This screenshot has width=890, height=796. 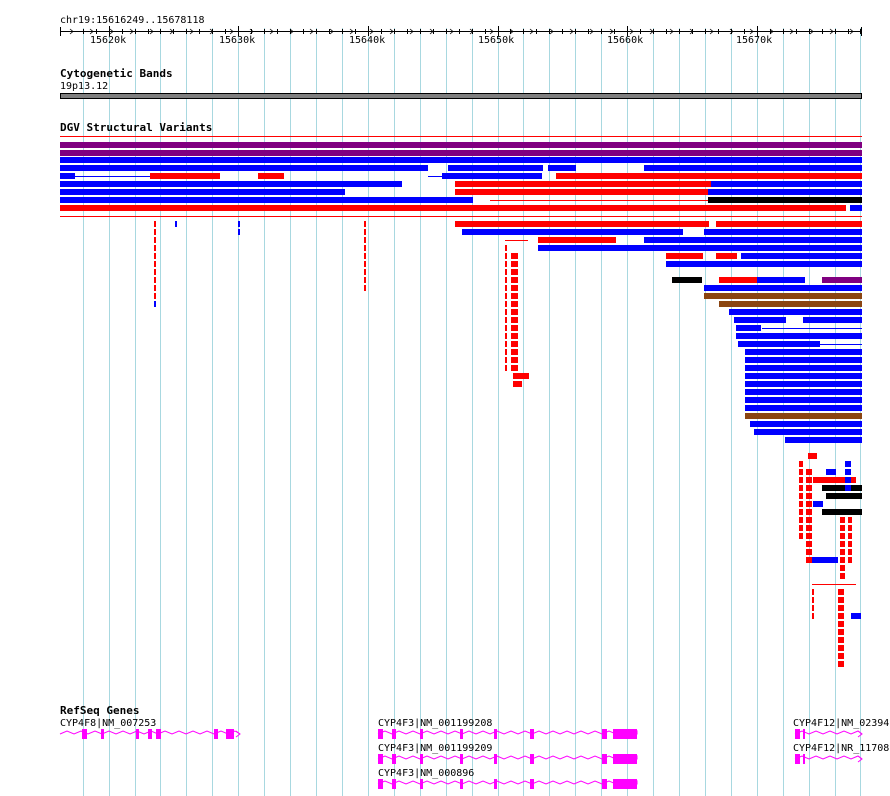 What do you see at coordinates (507, 732) in the screenshot?
I see `gene-cyp4f3-a-intron-line` at bounding box center [507, 732].